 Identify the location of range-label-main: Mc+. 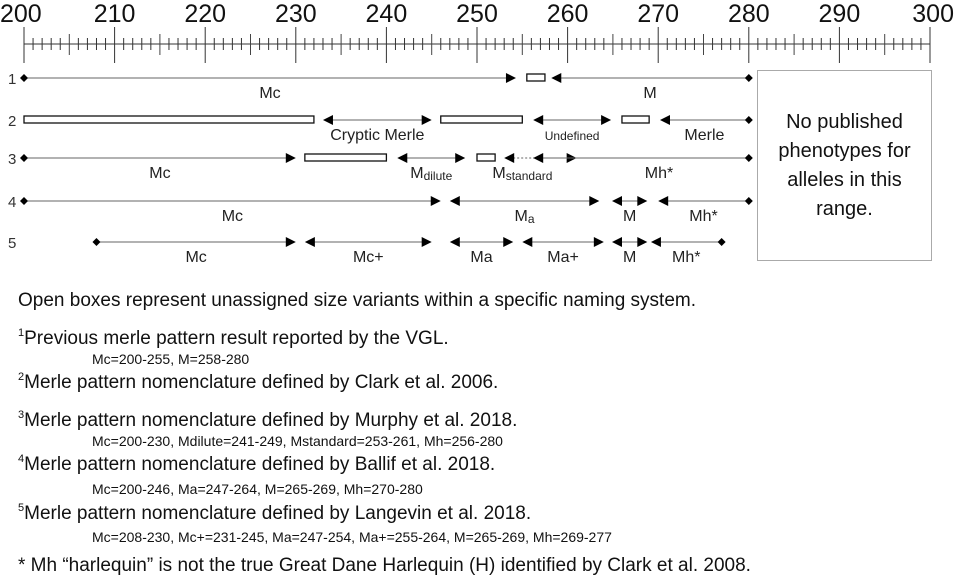
(368, 257).